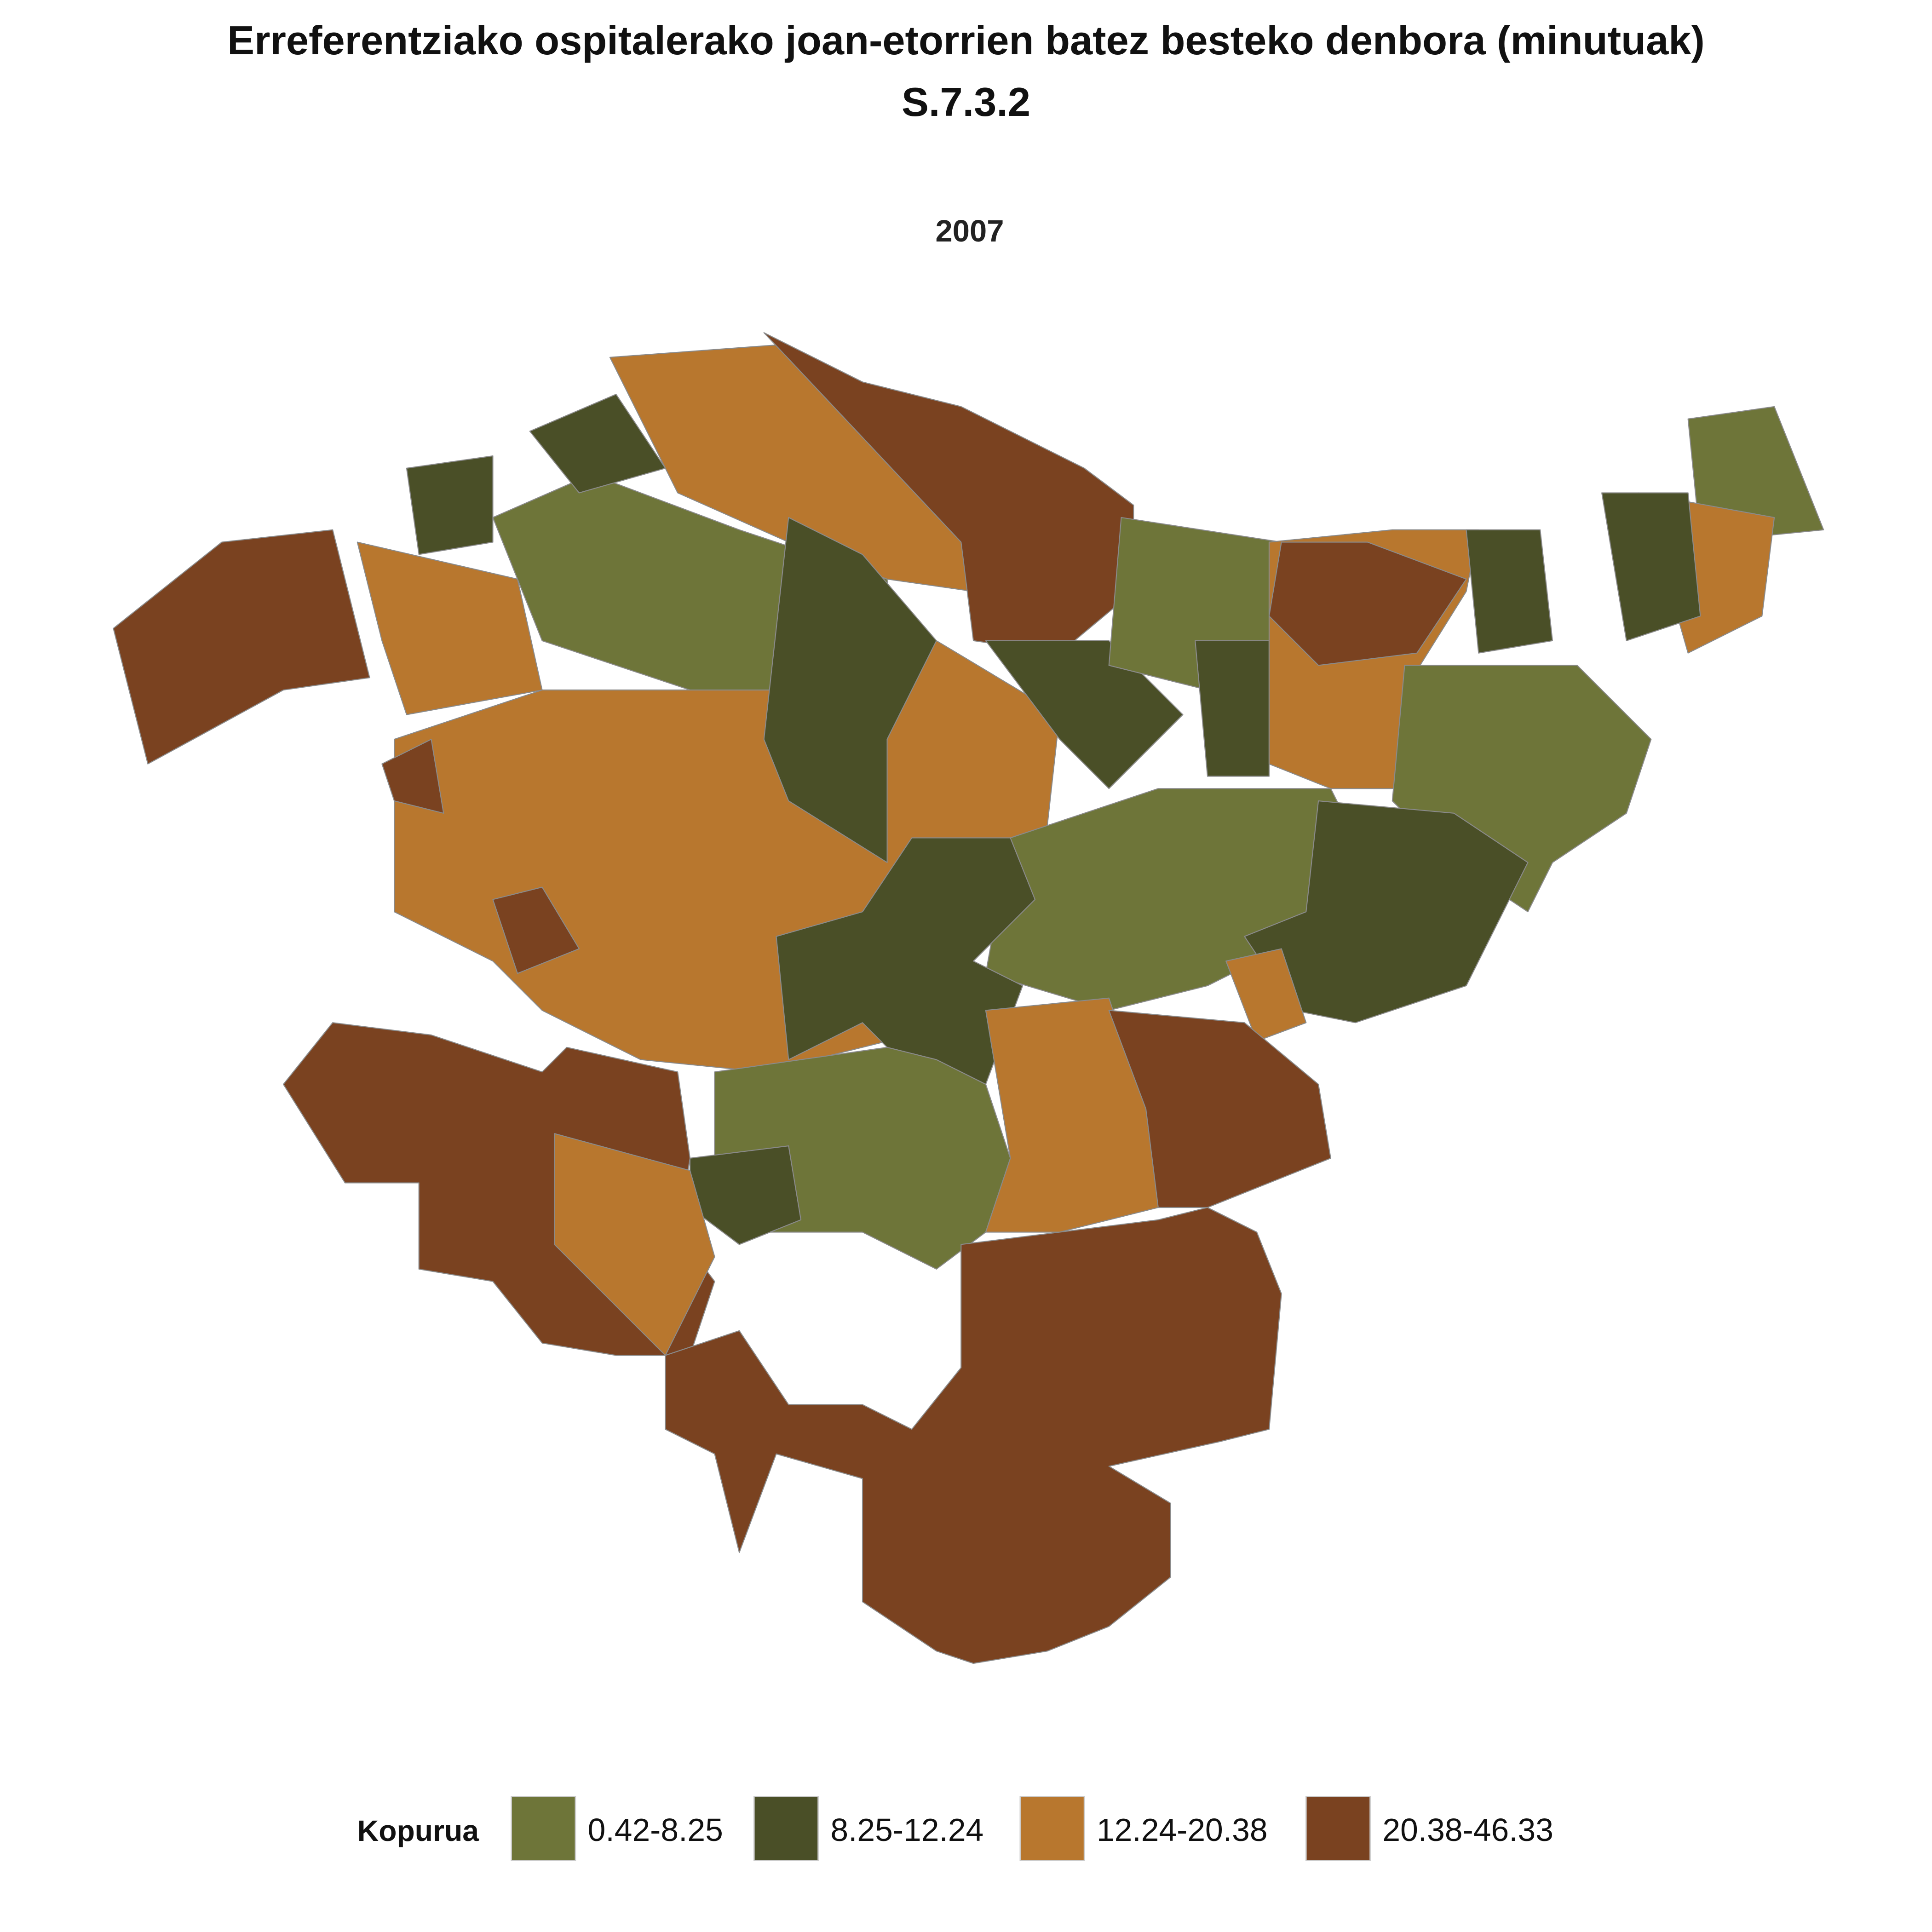 This screenshot has width=1932, height=1932. Describe the element at coordinates (906, 1830) in the screenshot. I see `legend-label: 8.25-12.24` at that location.